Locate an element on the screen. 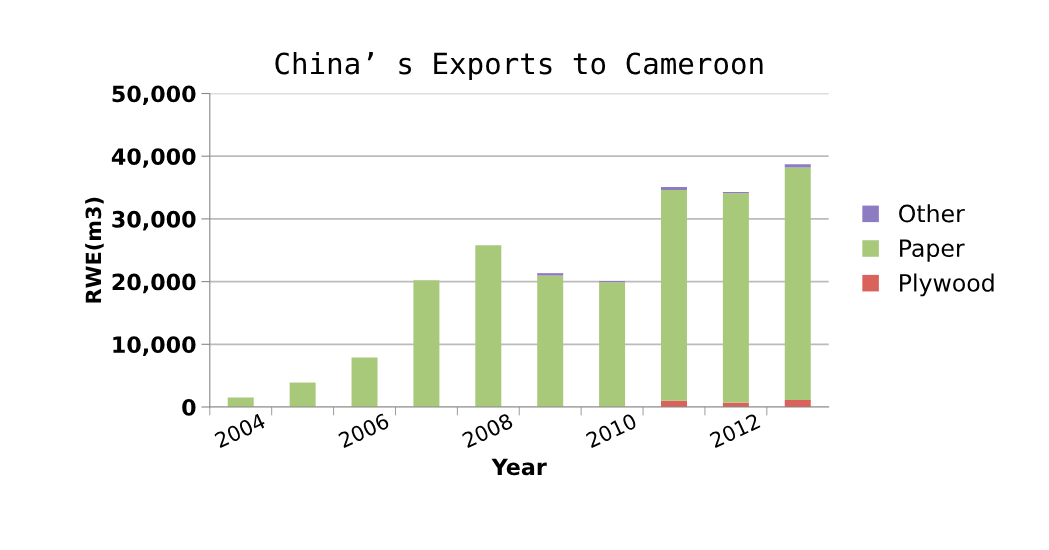  x-tick-label: 2006 is located at coordinates (363, 430).